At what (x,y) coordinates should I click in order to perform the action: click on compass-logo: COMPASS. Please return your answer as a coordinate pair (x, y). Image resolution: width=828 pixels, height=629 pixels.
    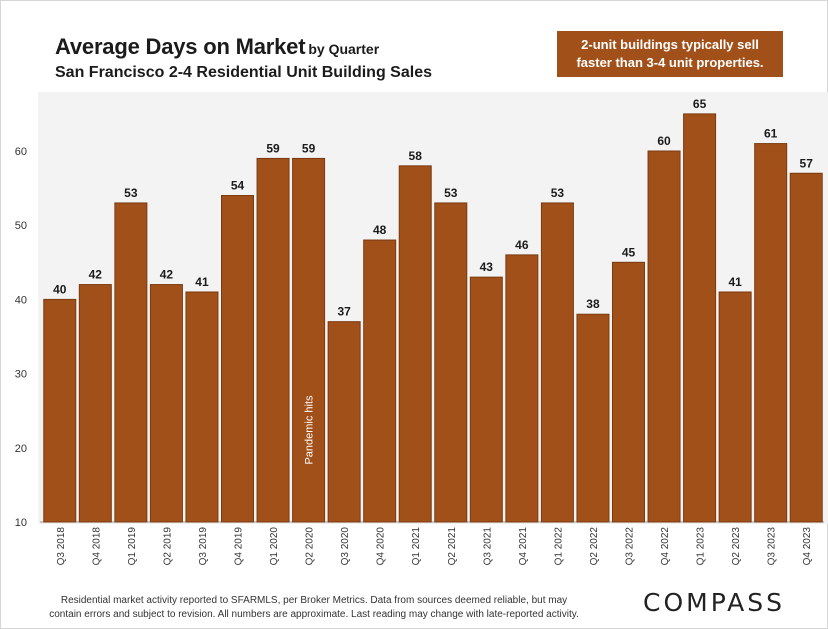
    Looking at the image, I should click on (714, 602).